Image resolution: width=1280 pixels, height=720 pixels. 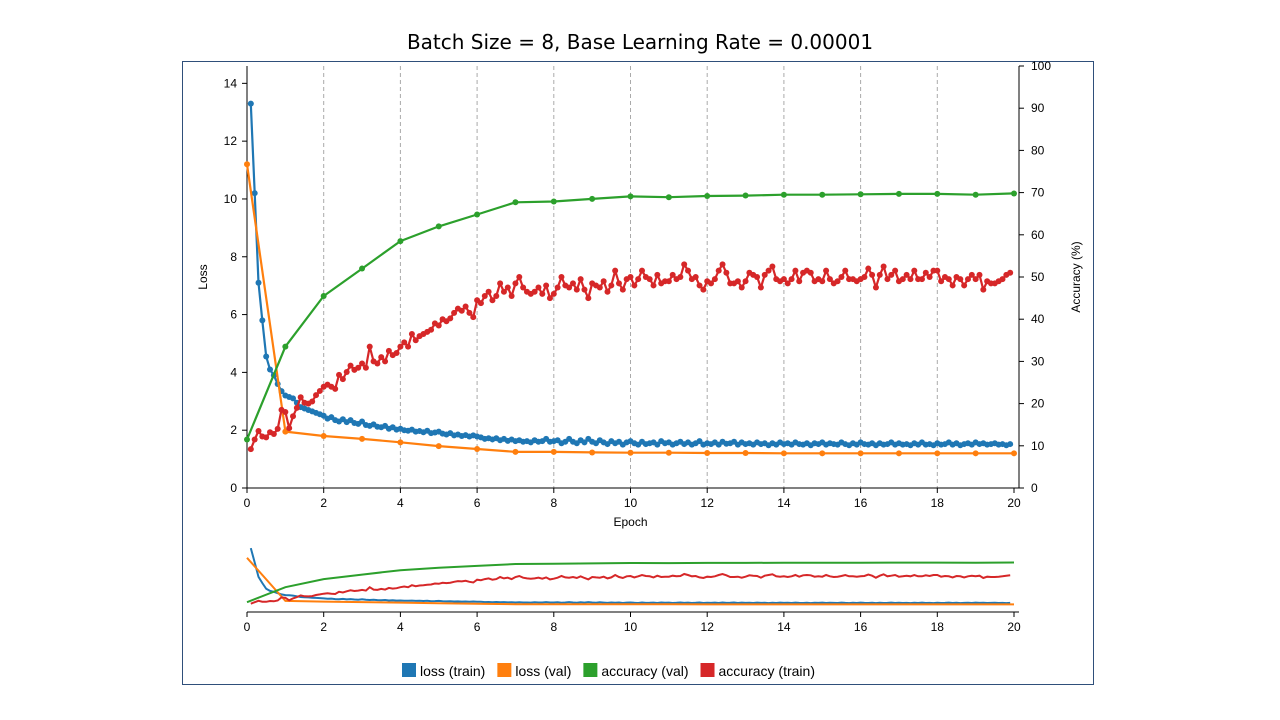 What do you see at coordinates (708, 627) in the screenshot?
I see `overview-x-tick-label: 12` at bounding box center [708, 627].